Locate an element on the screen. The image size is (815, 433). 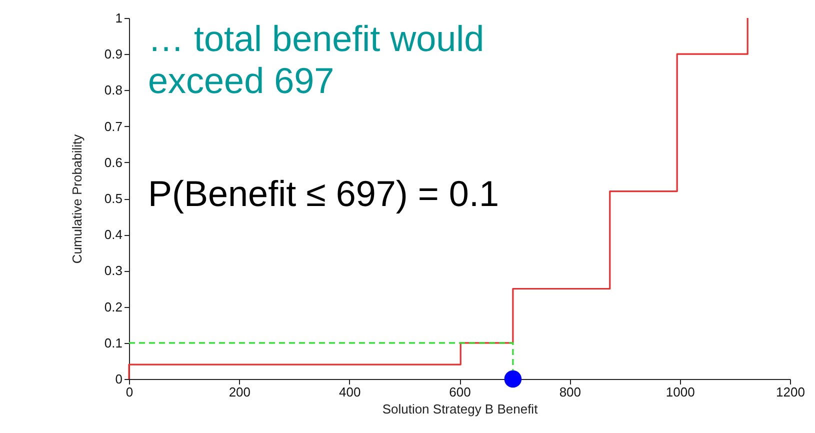
y-axis-title: Cumulative Probability is located at coordinates (76, 199).